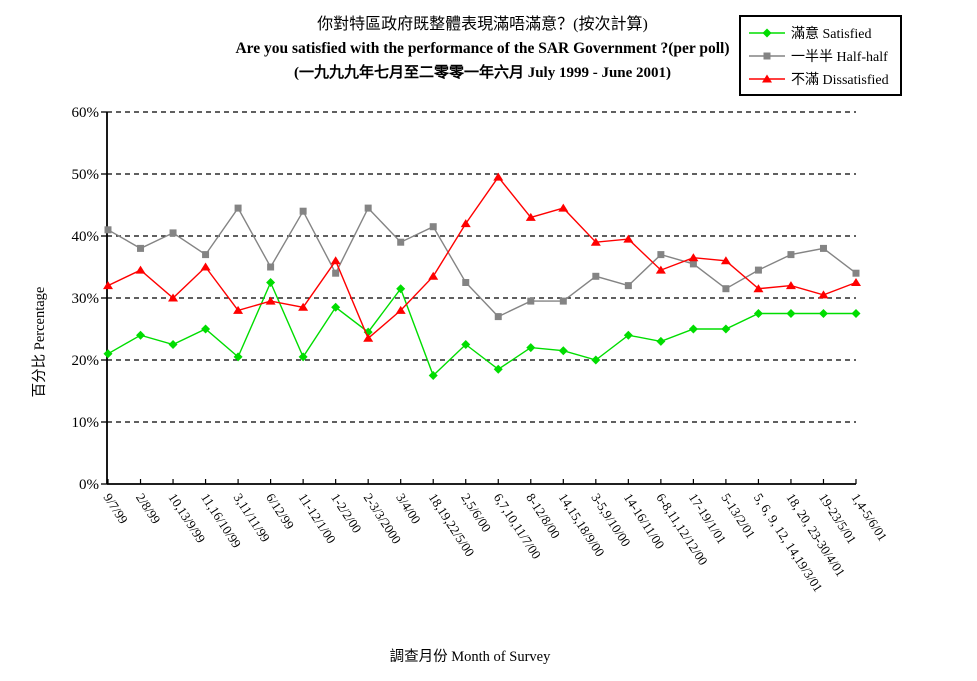 This screenshot has width=977, height=681. Describe the element at coordinates (470, 657) in the screenshot. I see `x-axis-title: 調查月份 Month of Survey` at that location.